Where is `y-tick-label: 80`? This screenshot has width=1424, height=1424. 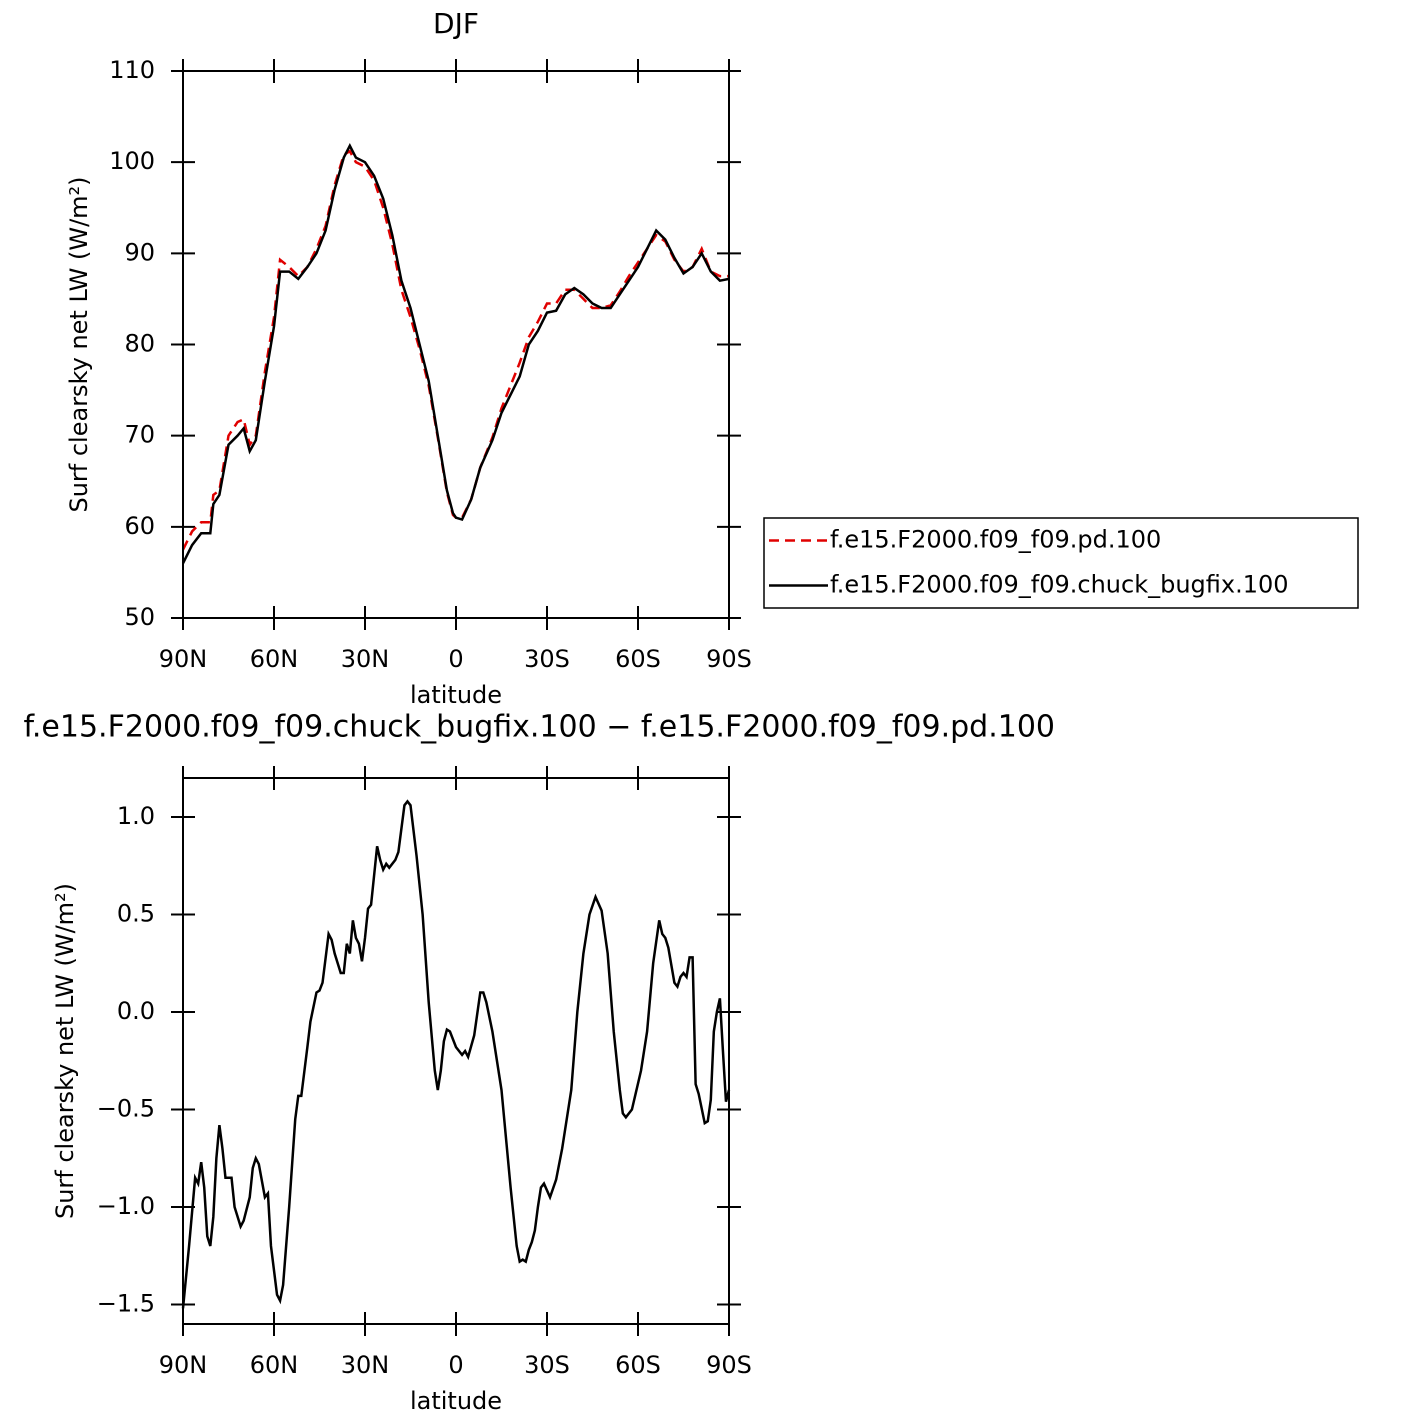 y-tick-label: 80 is located at coordinates (139, 344).